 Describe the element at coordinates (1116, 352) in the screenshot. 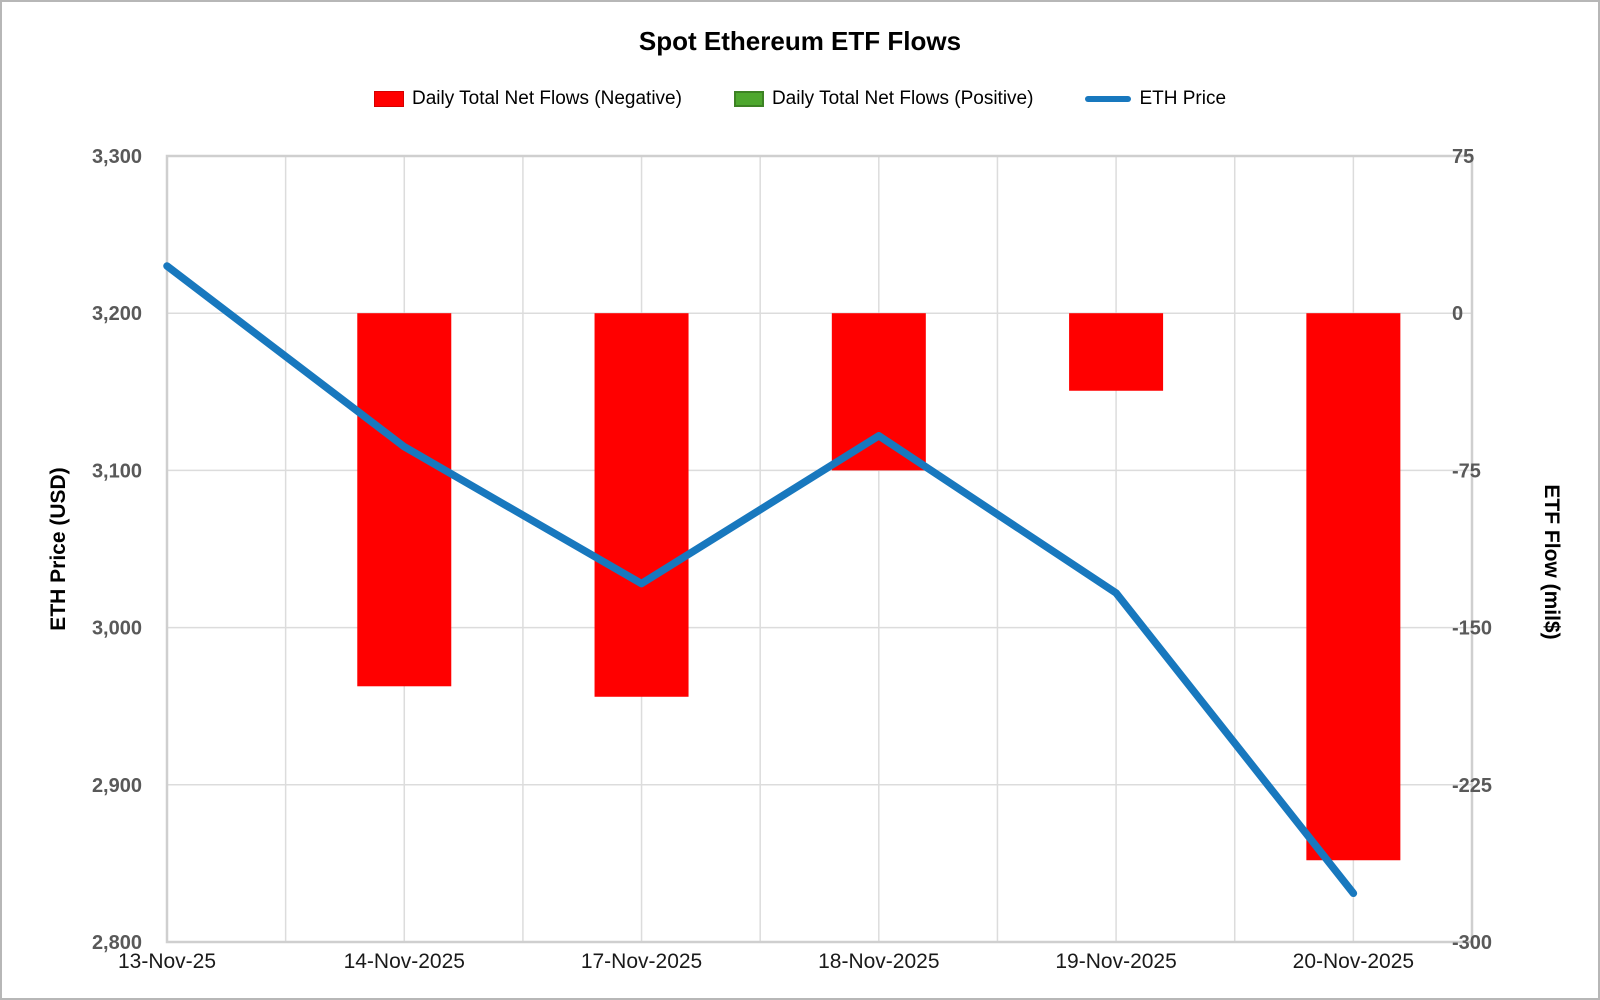

I see `flow-bar-19-Nov-2025` at that location.